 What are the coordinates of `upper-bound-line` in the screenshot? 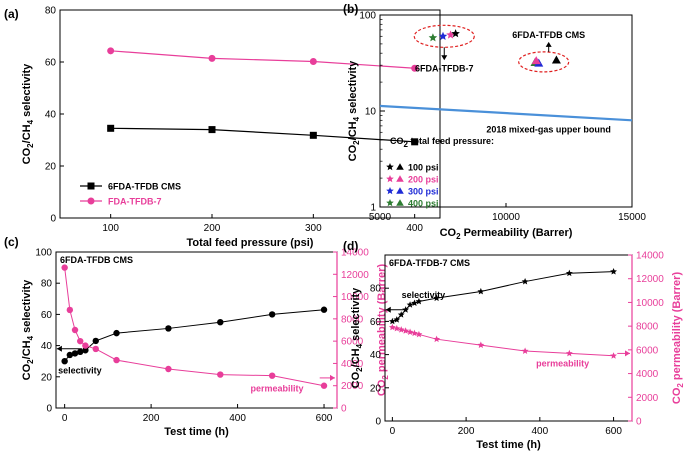 It's located at (506, 113).